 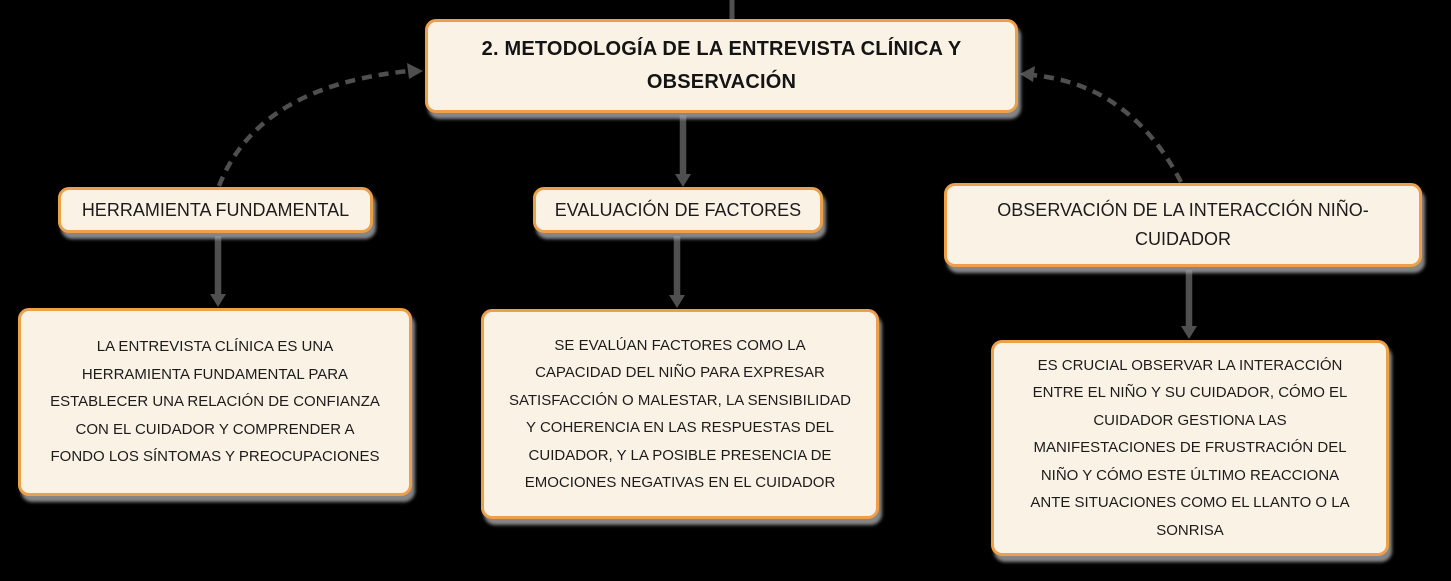 What do you see at coordinates (1027, 74) in the screenshot?
I see `arrowhead-into-root-right` at bounding box center [1027, 74].